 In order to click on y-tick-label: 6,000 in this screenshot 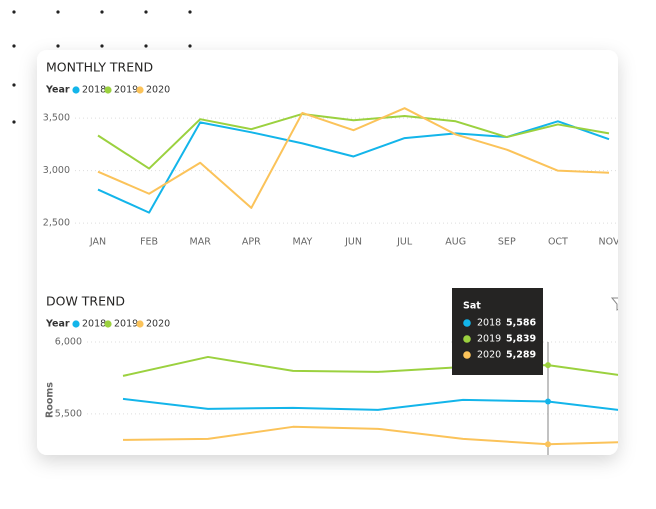, I will do `click(68, 341)`.